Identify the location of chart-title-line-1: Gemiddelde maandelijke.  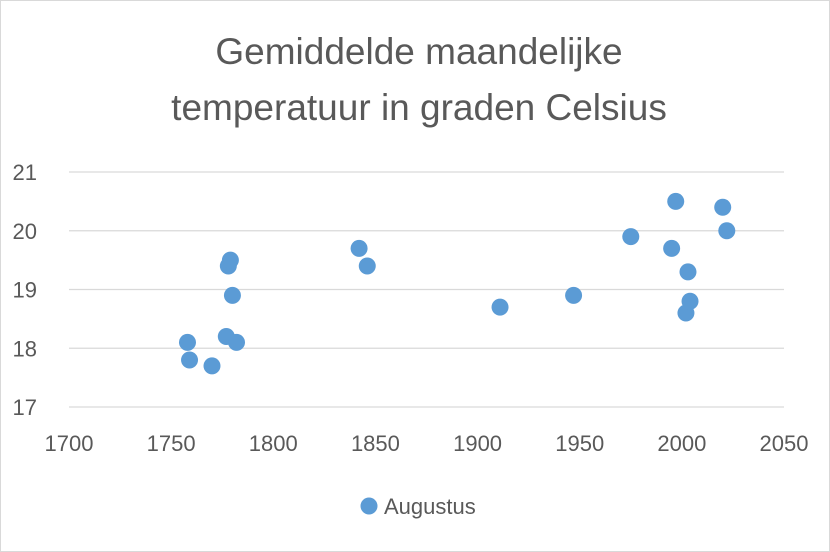
(418, 51).